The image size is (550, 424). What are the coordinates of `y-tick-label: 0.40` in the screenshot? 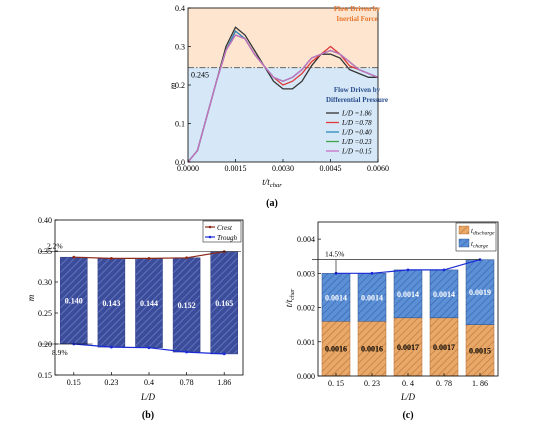 It's located at (45, 220).